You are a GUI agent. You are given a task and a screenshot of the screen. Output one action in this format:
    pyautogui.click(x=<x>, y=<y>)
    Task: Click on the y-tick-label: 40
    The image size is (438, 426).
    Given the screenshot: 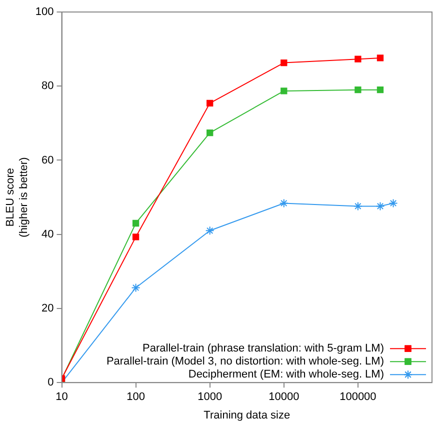 What is the action you would take?
    pyautogui.click(x=48, y=234)
    